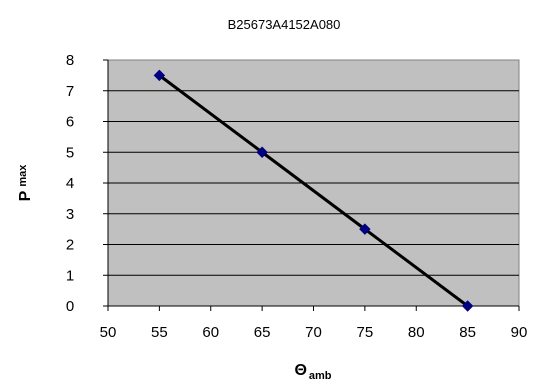 This screenshot has height=387, width=537. Describe the element at coordinates (70, 275) in the screenshot. I see `y-tick-label: 1` at that location.